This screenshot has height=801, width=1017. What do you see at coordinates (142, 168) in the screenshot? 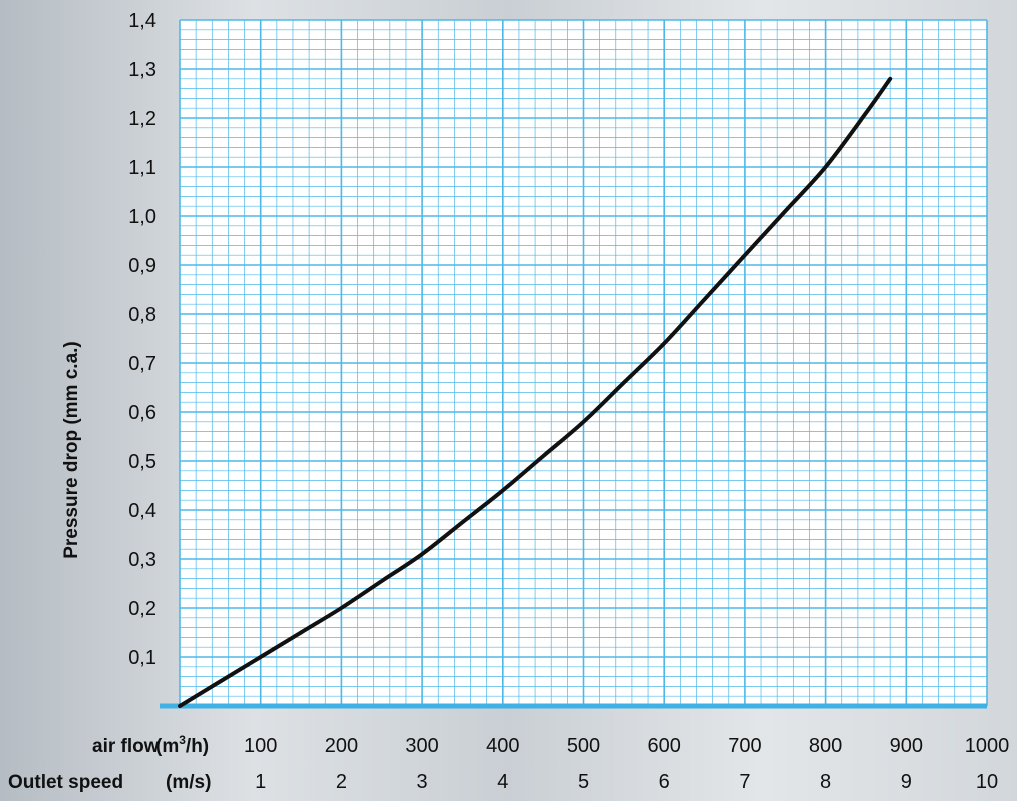
I see `y-tick-label: 1,1` at bounding box center [142, 168].